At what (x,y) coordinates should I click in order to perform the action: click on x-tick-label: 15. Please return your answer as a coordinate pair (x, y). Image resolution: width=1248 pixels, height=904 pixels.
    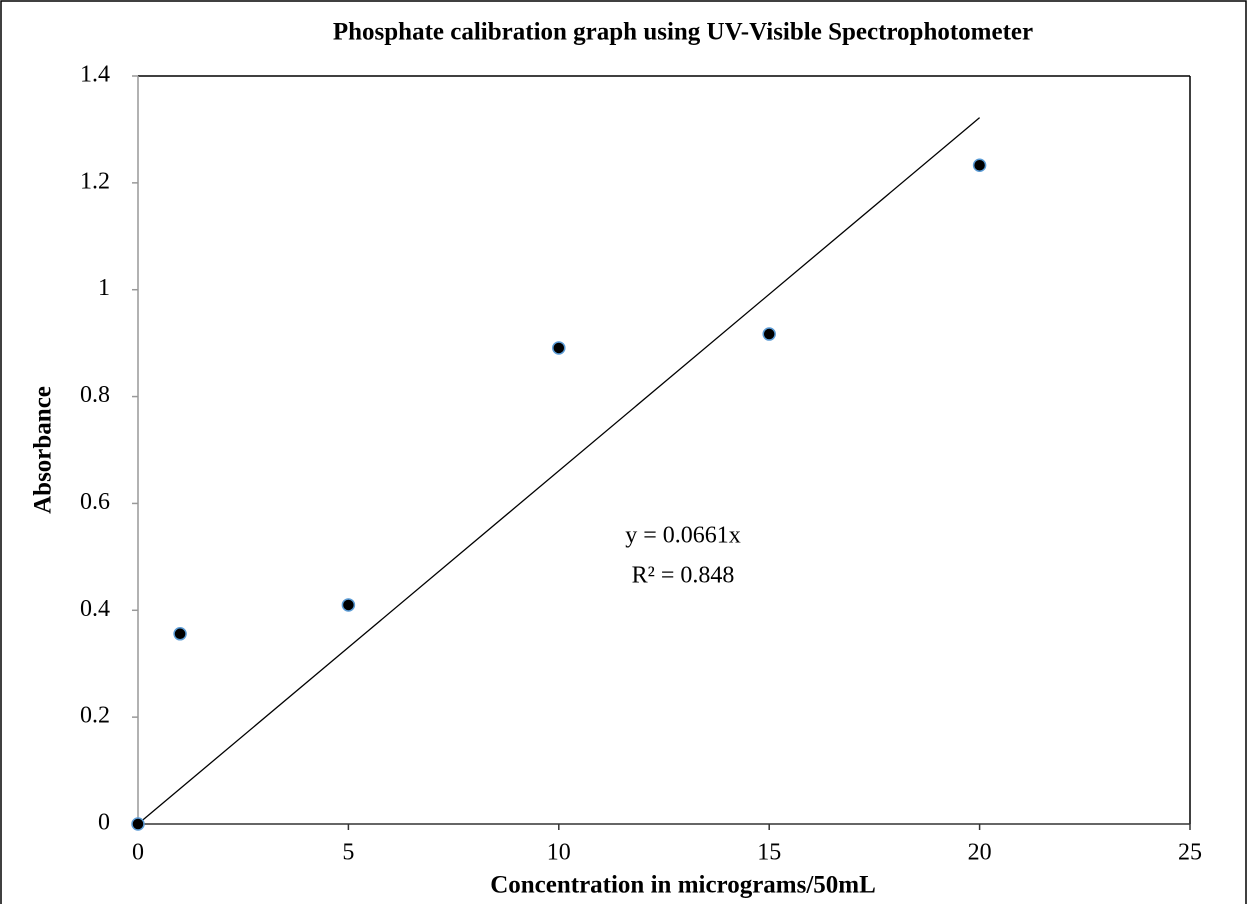
    Looking at the image, I should click on (769, 853).